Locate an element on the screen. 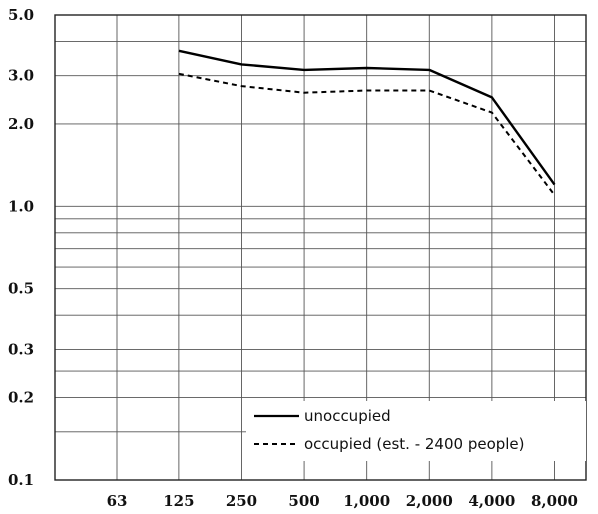  y-tick-label: 3.0 is located at coordinates (21, 76).